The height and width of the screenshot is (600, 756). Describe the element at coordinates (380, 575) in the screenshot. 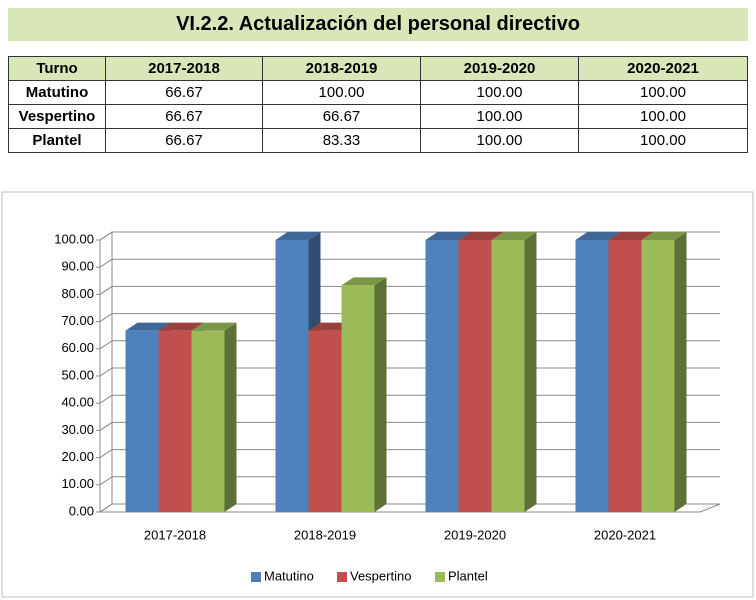

I see `legend-label: Vespertino` at that location.